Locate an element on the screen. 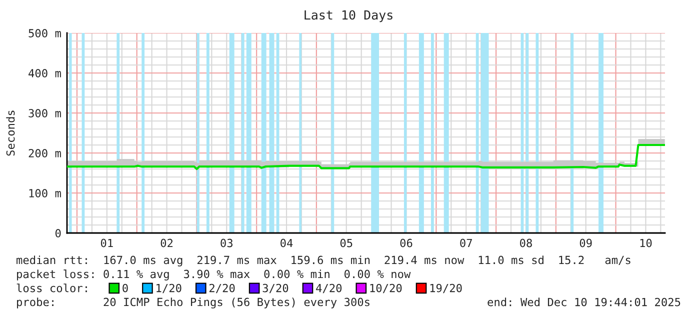 Image resolution: width=697 pixels, height=321 pixels. text: probe: 20 ICMP Echo Pings (56 Bytes) every 300s is located at coordinates (193, 303).